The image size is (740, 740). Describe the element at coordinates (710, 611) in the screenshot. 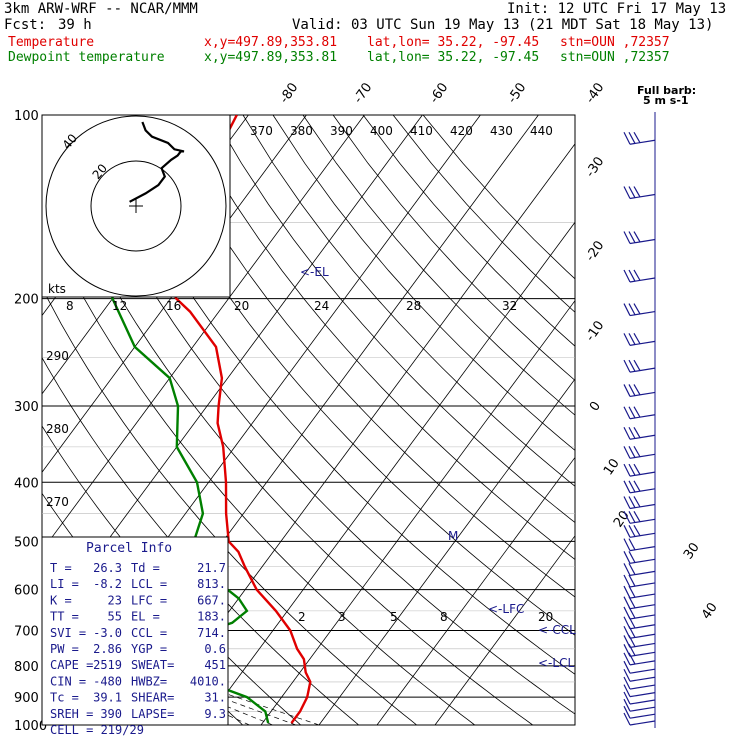

I see `isotherm-label-right-7: 40` at that location.